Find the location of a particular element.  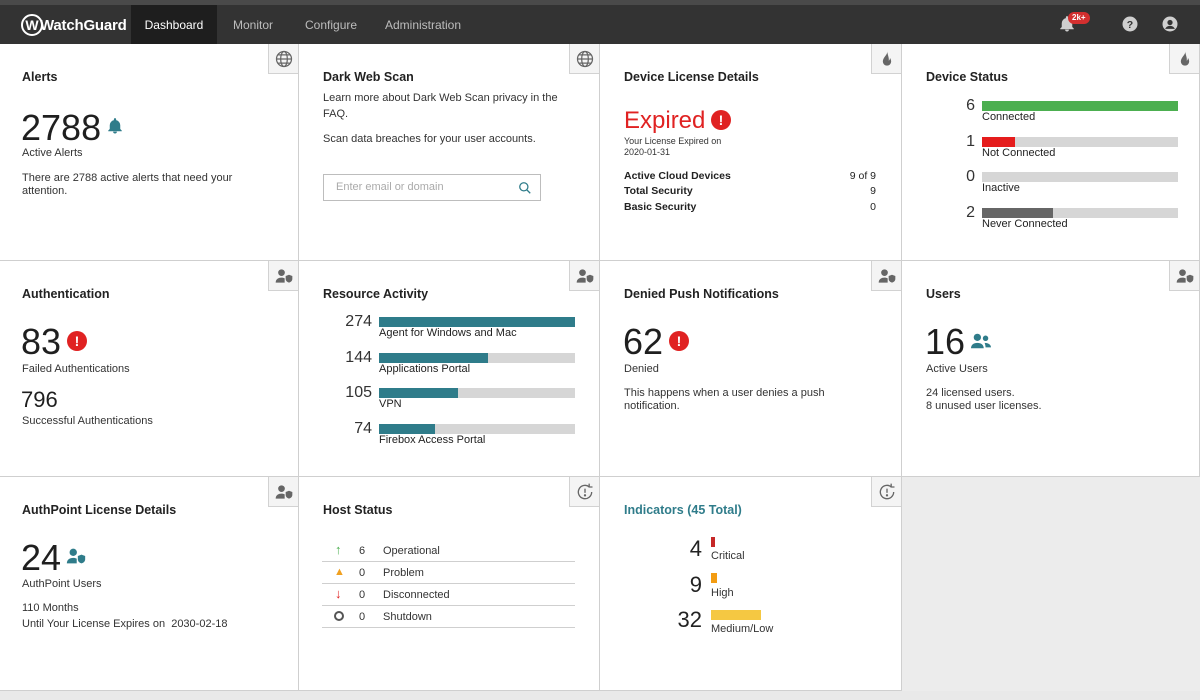

denied-count: 62 is located at coordinates (643, 341).